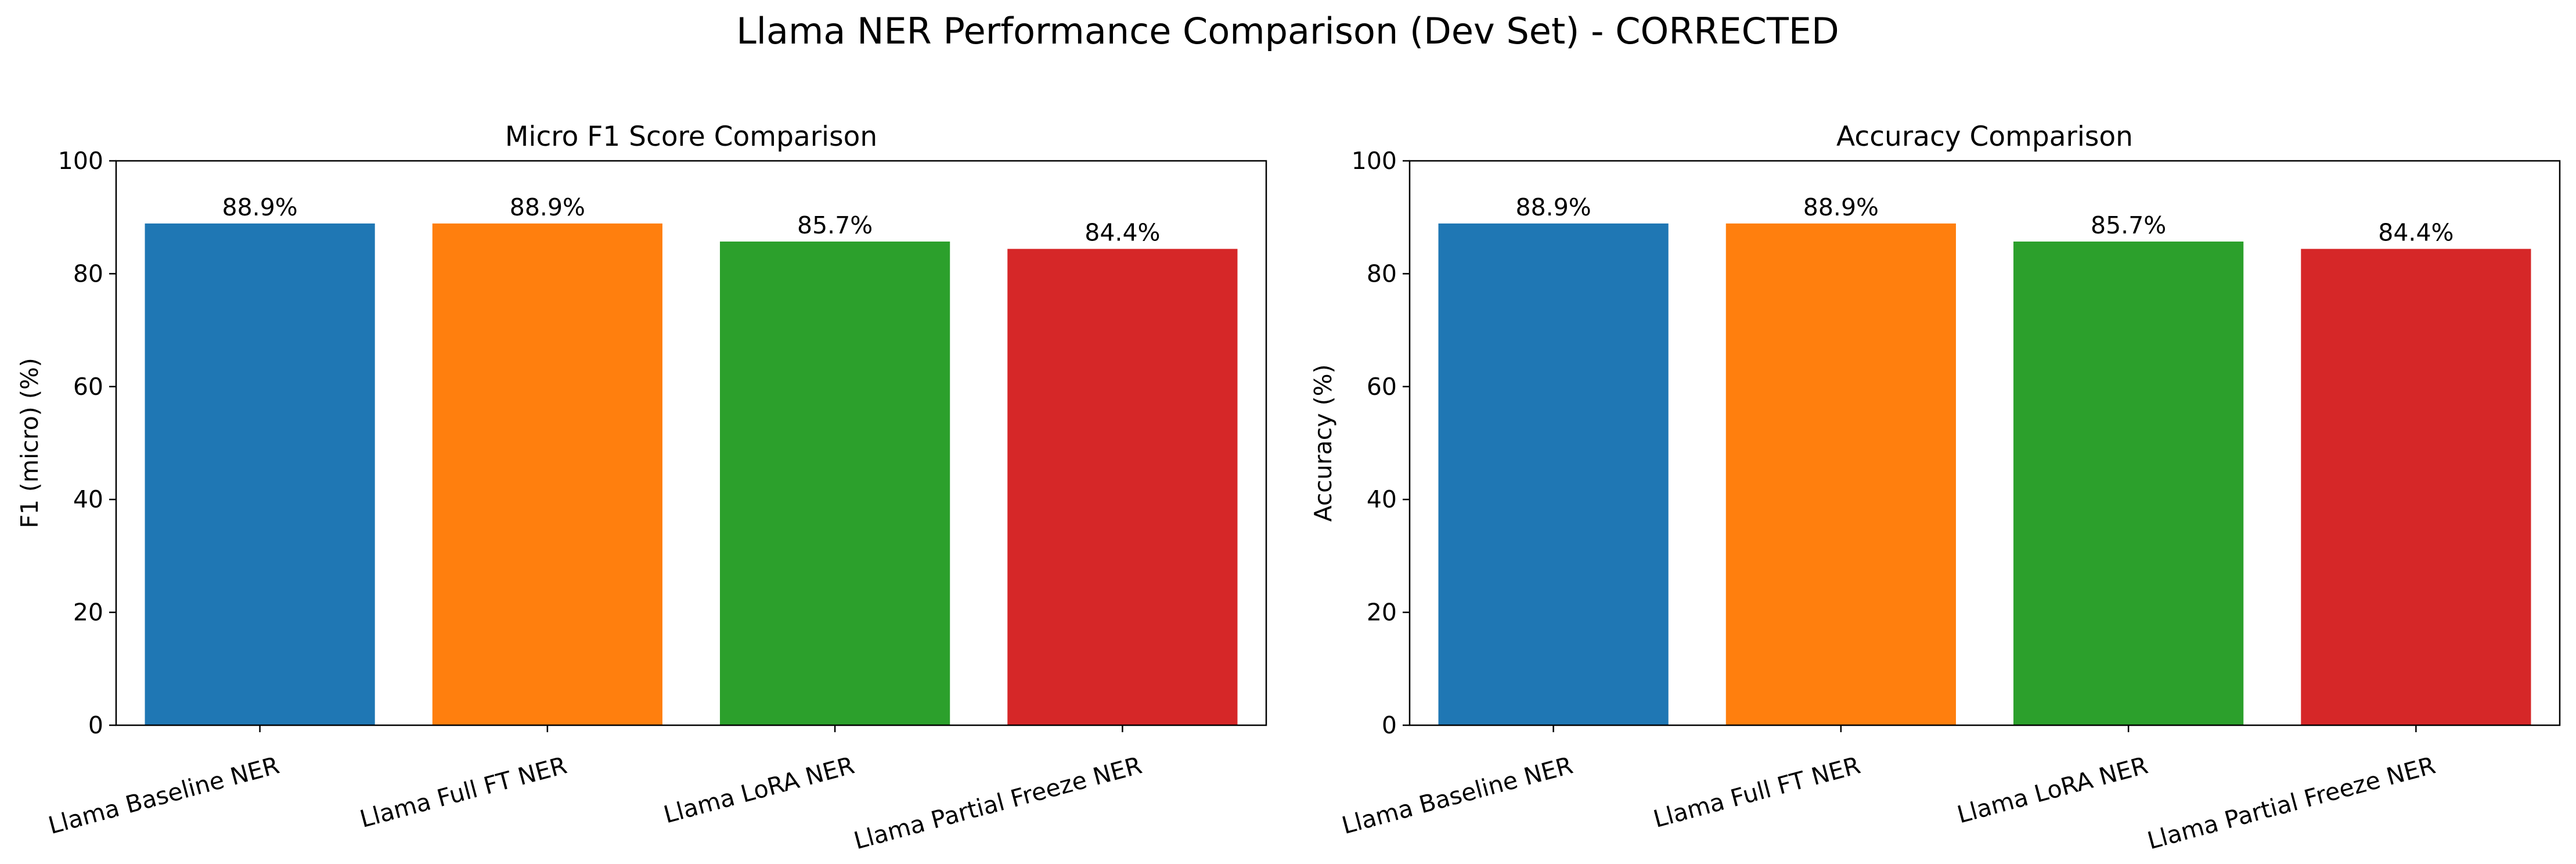 The image size is (2576, 864). What do you see at coordinates (2052, 790) in the screenshot?
I see `chart2-x-tick-label: Llama LoRA NER` at bounding box center [2052, 790].